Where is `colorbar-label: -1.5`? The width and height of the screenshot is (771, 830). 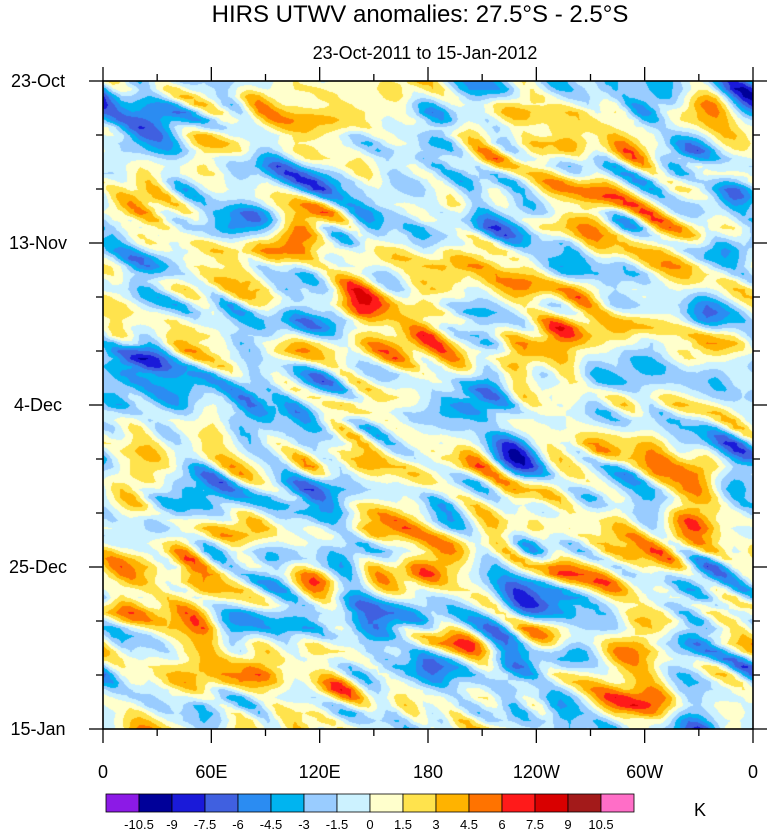 colorbar-label: -1.5 is located at coordinates (337, 823).